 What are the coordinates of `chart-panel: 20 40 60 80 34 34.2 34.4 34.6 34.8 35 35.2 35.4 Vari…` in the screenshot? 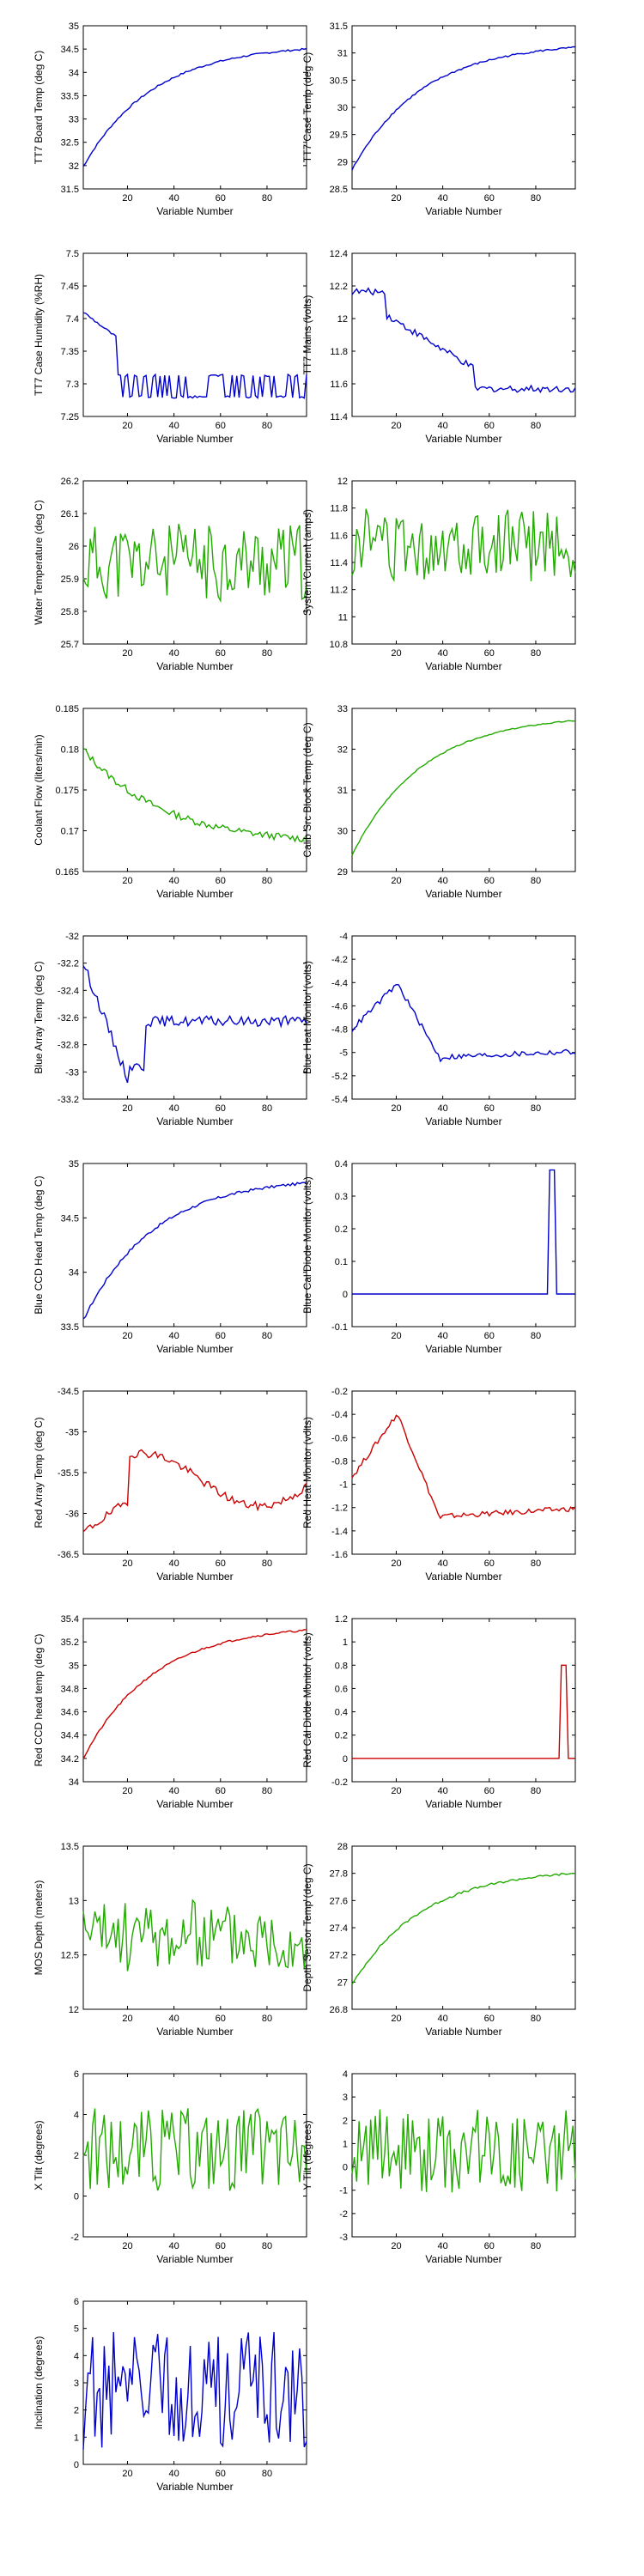 It's located at (170, 1712).